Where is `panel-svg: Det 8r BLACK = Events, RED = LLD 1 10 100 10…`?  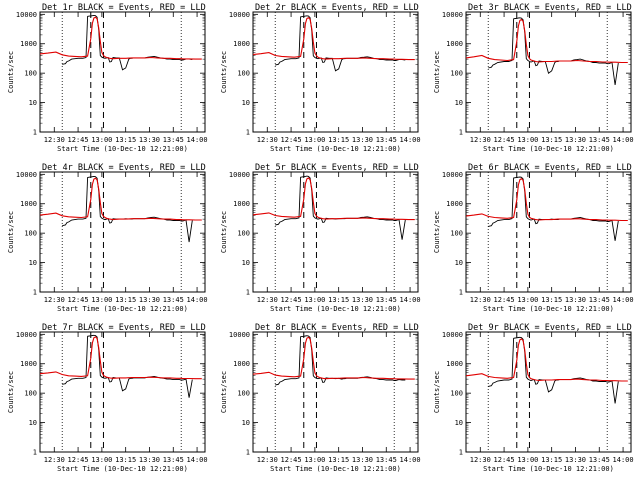 panel-svg: Det 8r BLACK = Events, RED = LLD 1 10 100 10… is located at coordinates (320, 398).